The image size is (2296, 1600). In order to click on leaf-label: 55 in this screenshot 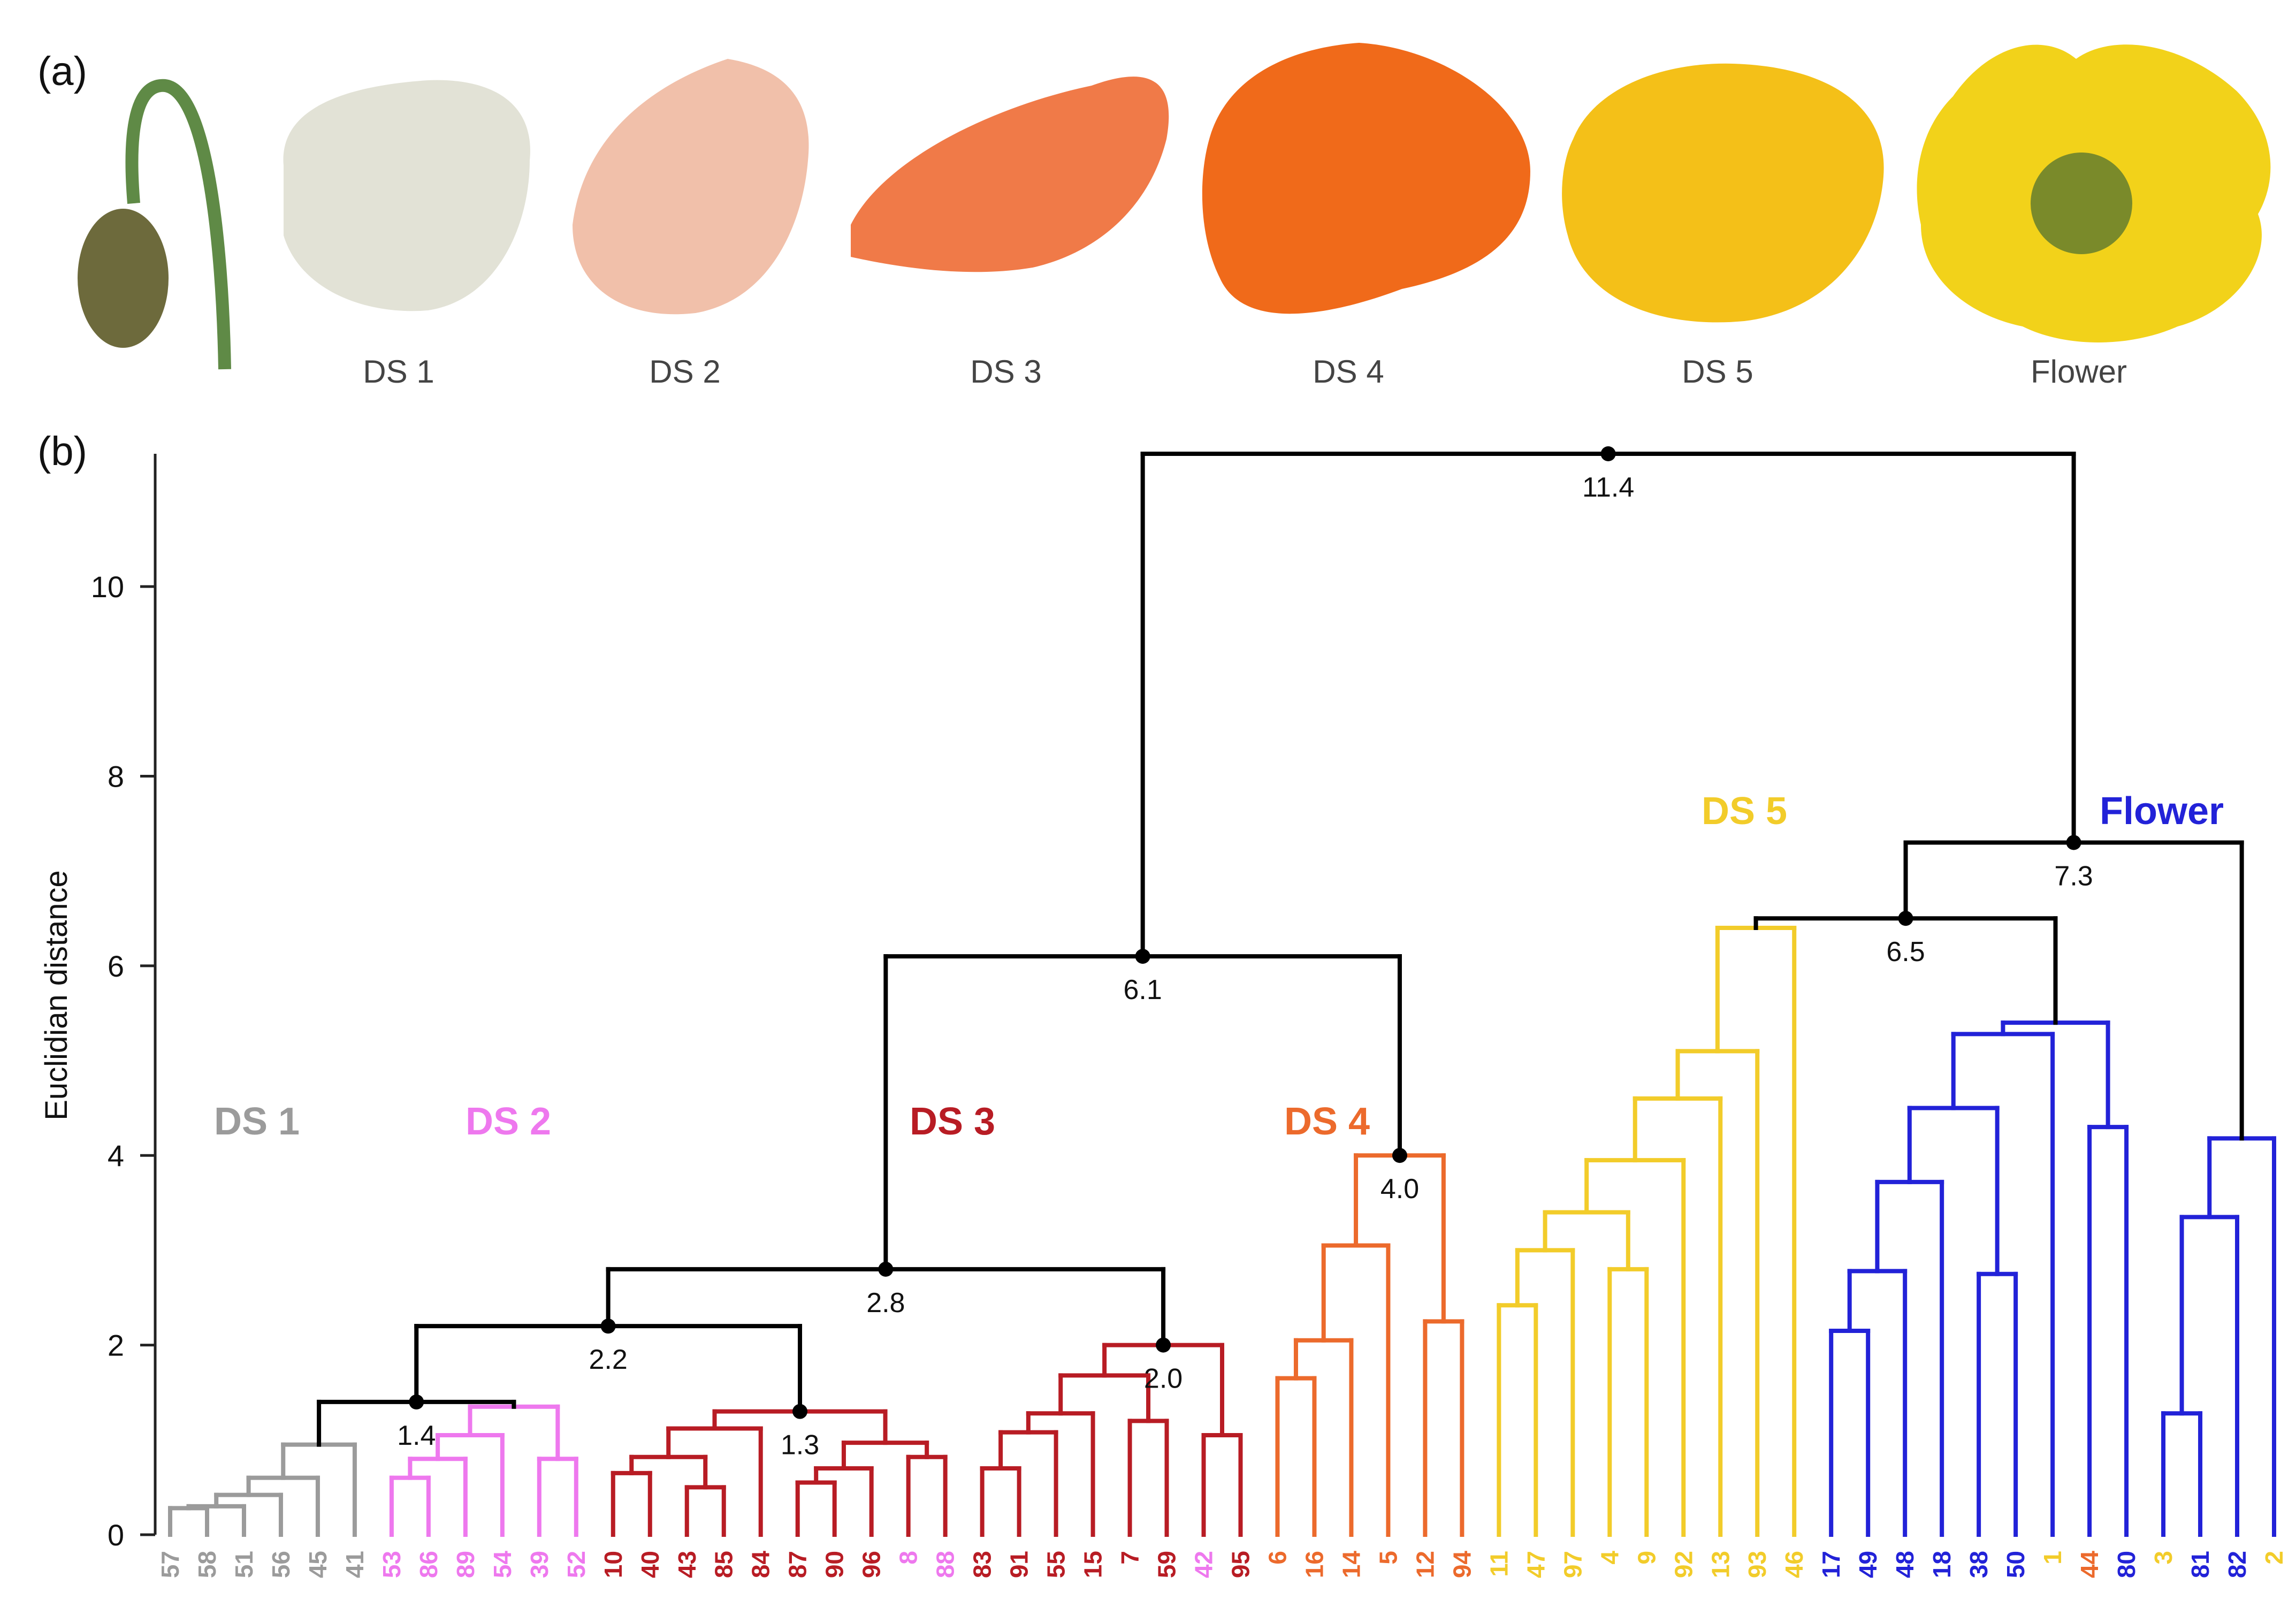, I will do `click(1056, 1564)`.